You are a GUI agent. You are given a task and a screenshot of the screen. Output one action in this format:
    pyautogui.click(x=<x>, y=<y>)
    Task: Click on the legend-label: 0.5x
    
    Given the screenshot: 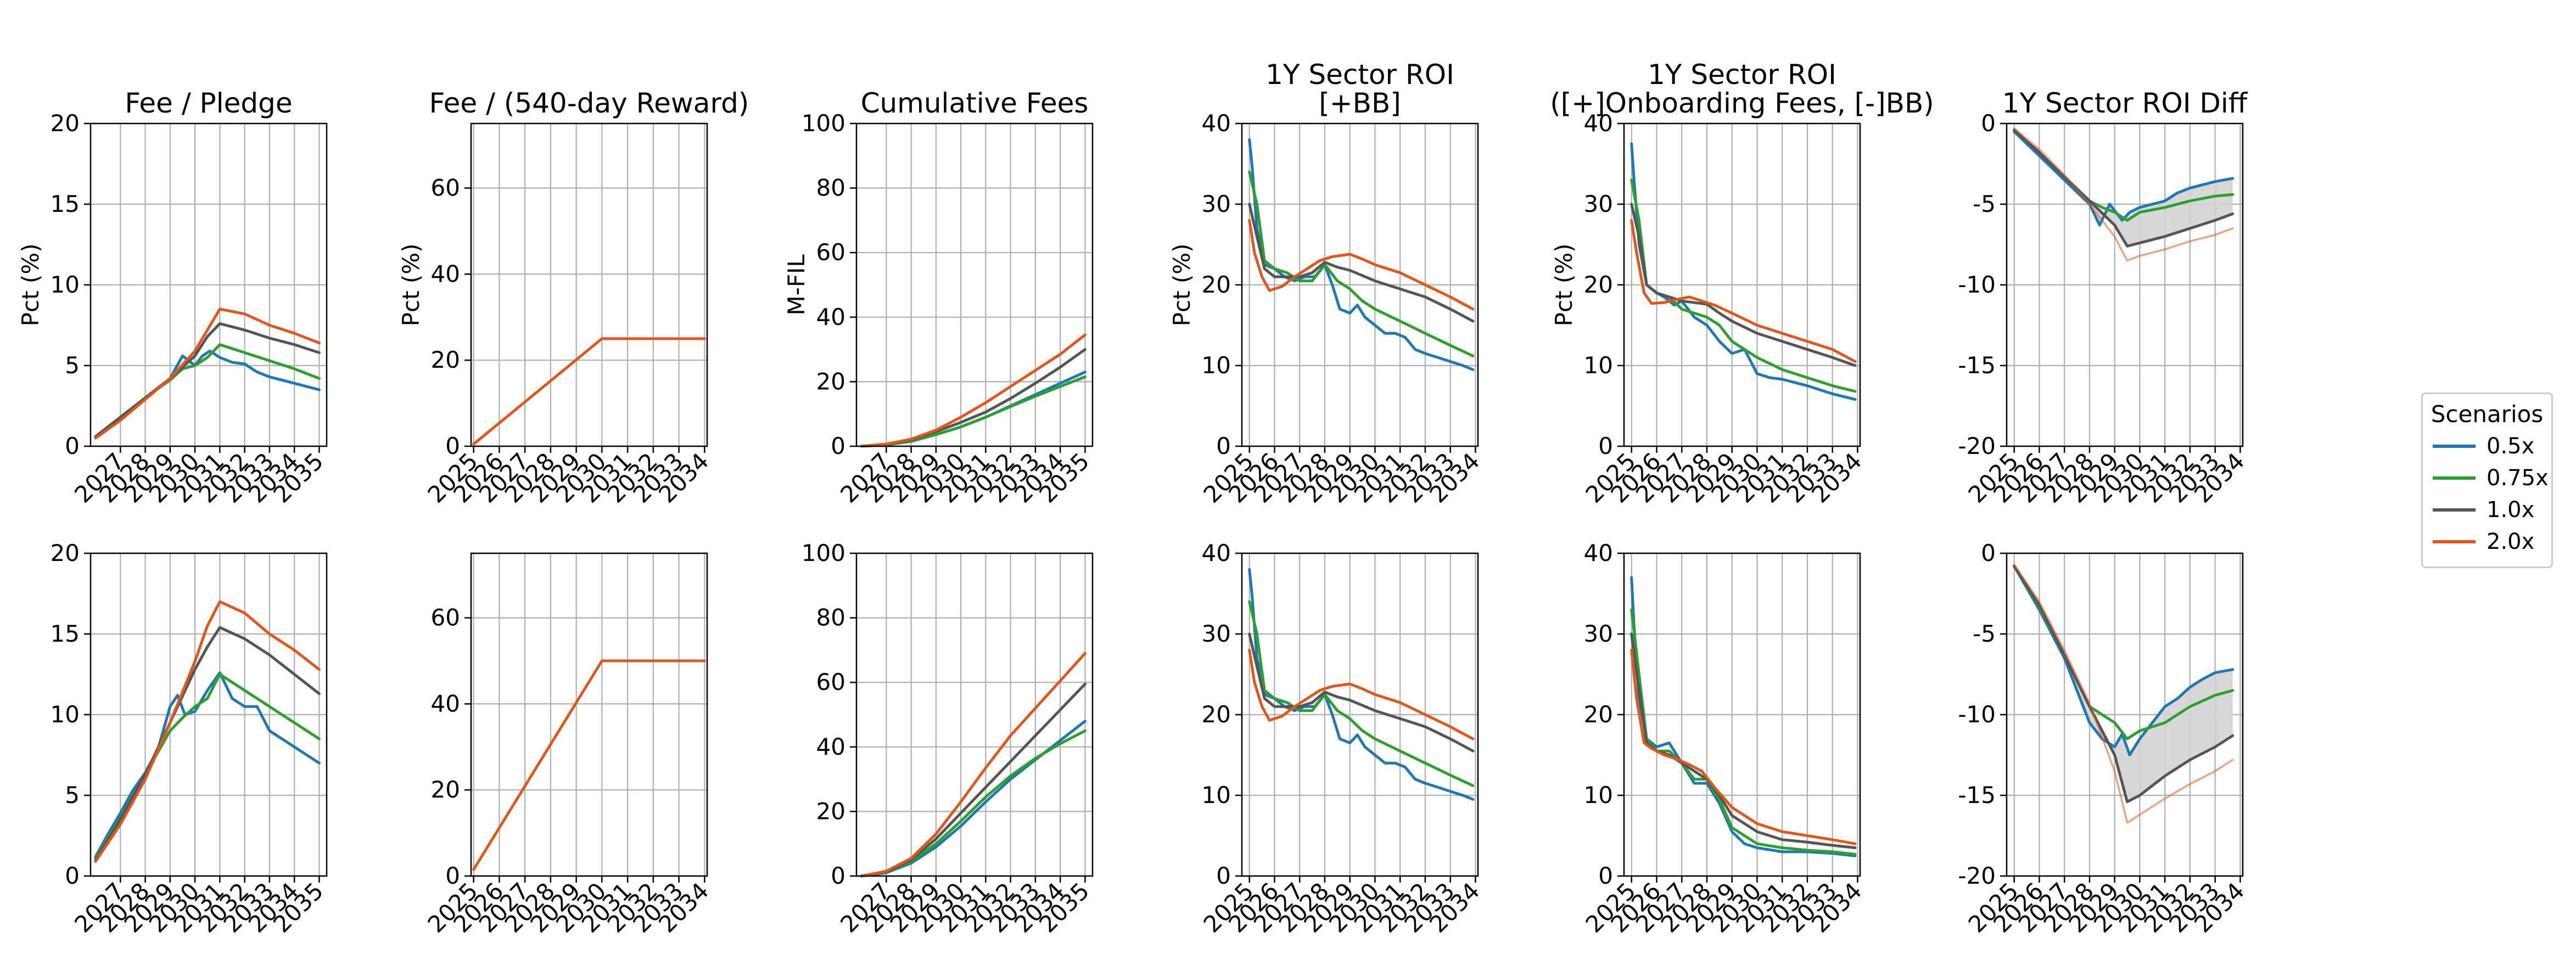 What is the action you would take?
    pyautogui.click(x=2511, y=446)
    